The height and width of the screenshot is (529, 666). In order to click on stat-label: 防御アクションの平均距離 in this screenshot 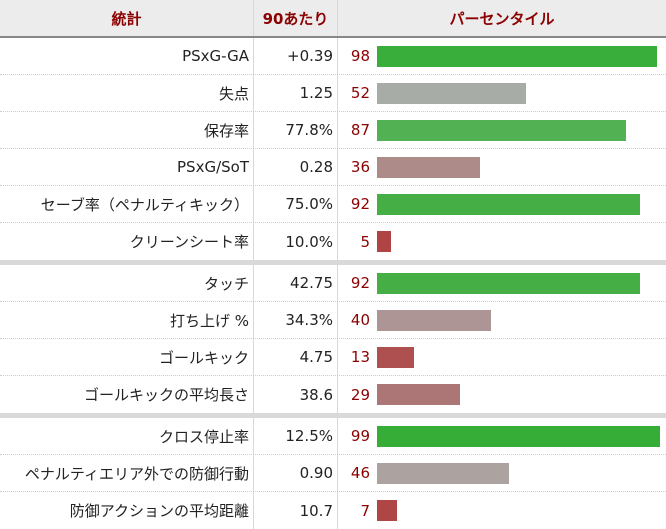, I will do `click(127, 510)`.